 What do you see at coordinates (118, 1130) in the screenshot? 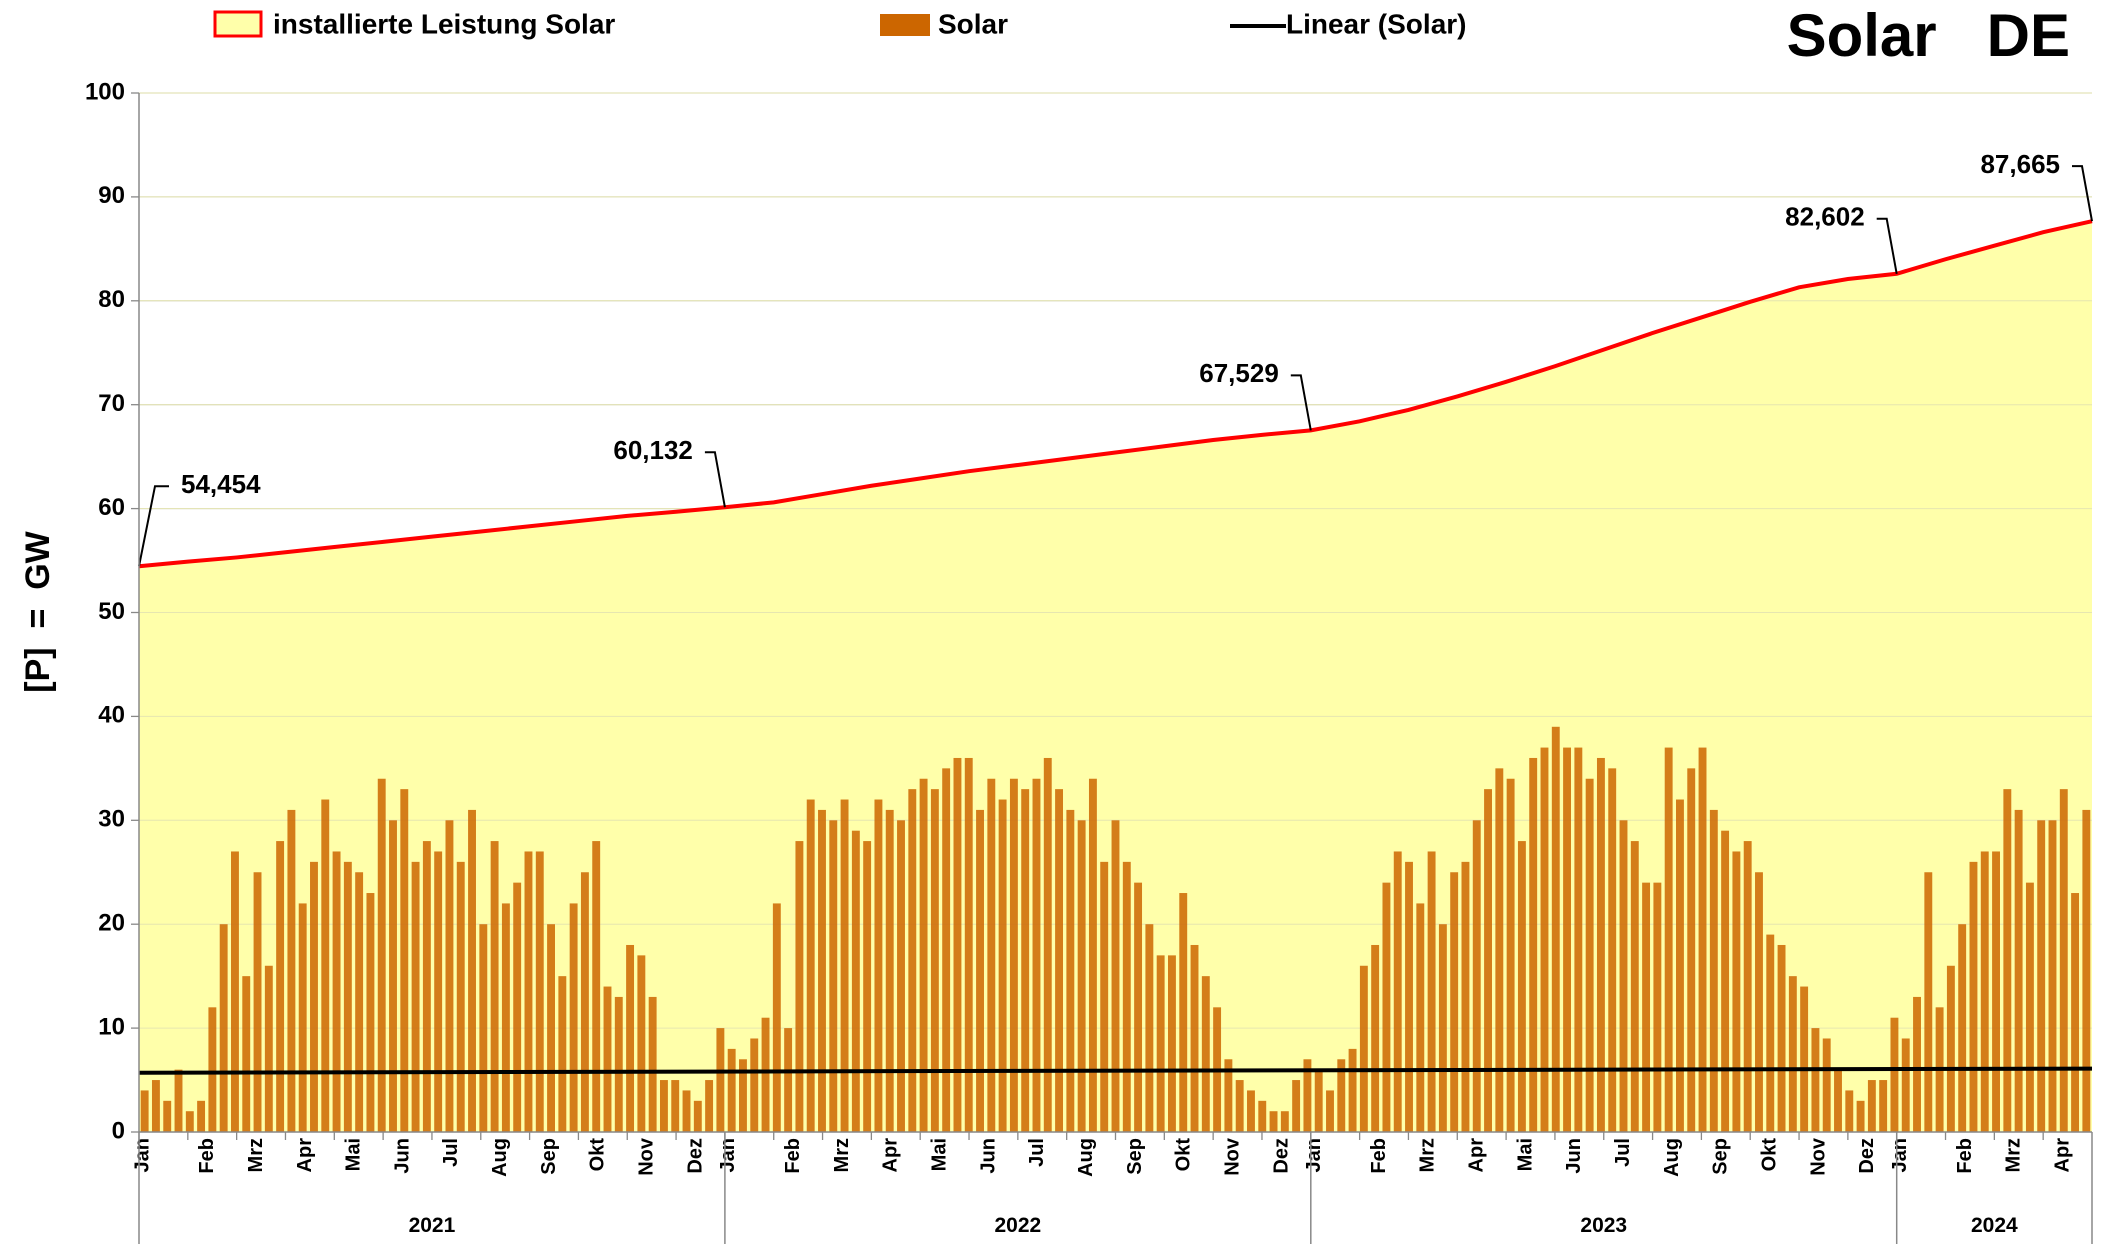
I see `y-tick-label: 0` at bounding box center [118, 1130].